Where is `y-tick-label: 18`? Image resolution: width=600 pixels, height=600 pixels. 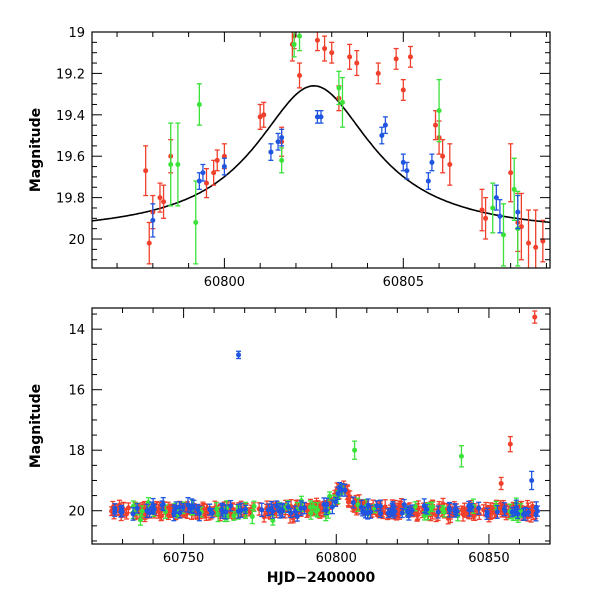 y-tick-label: 18 is located at coordinates (76, 451).